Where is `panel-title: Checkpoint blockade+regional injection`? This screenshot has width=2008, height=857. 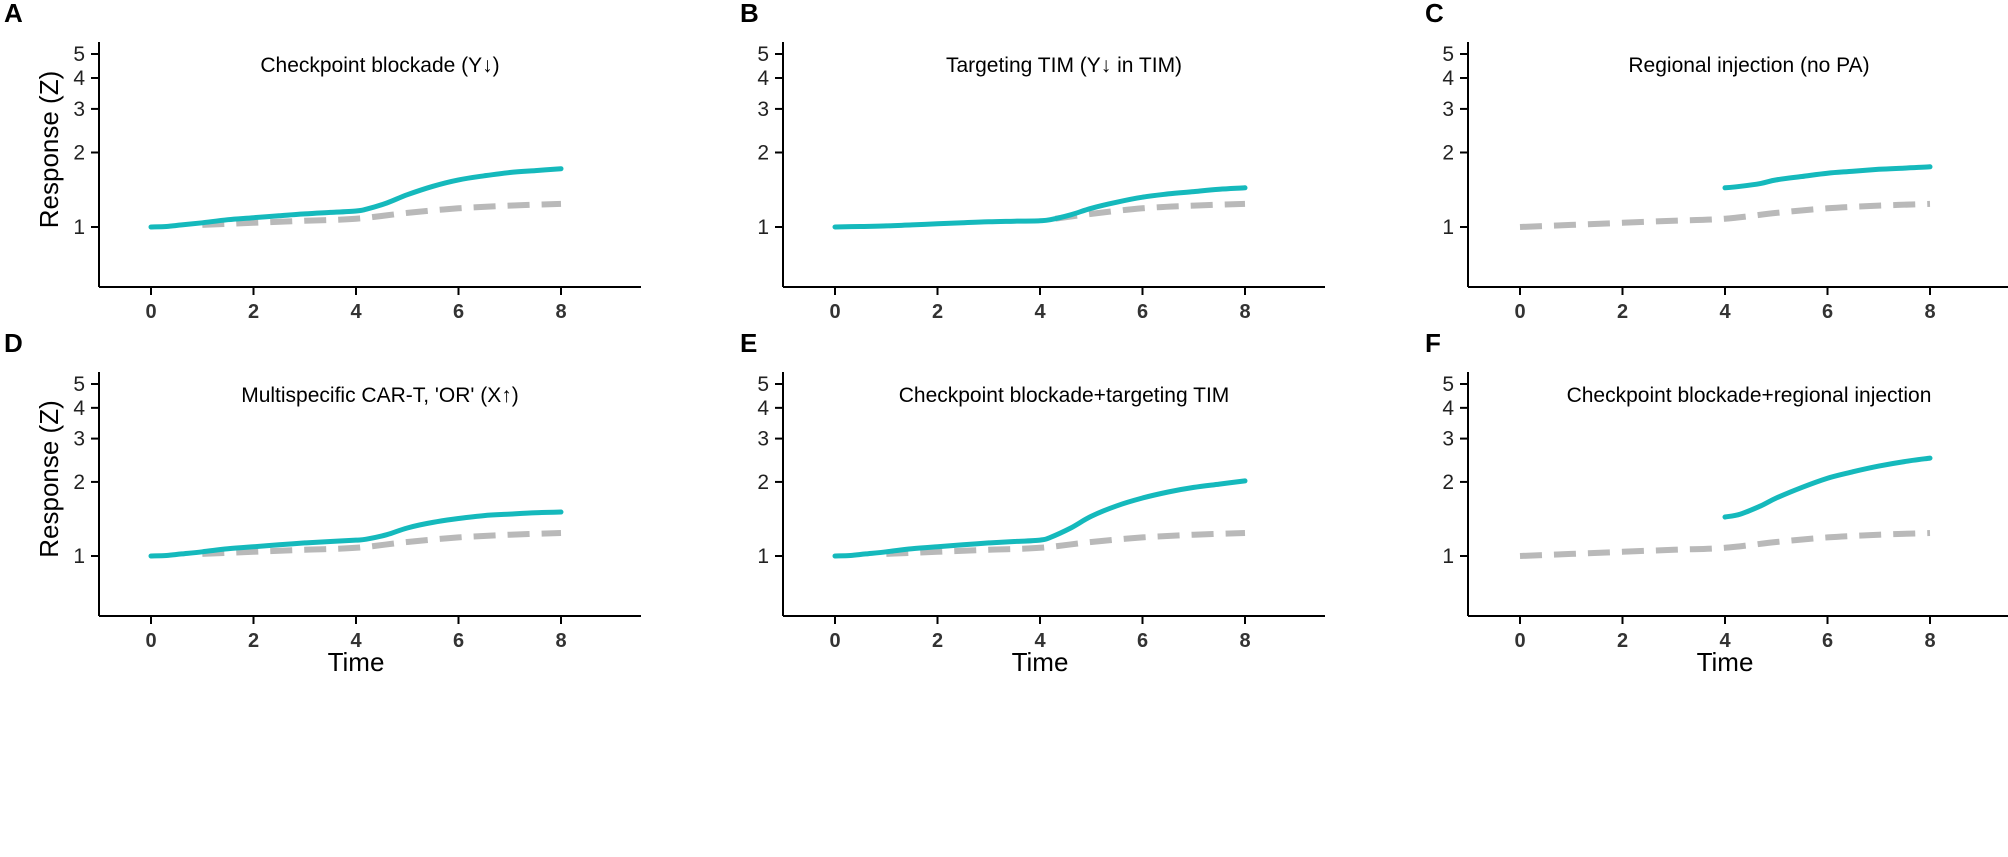
panel-title: Checkpoint blockade+regional injection is located at coordinates (1749, 395).